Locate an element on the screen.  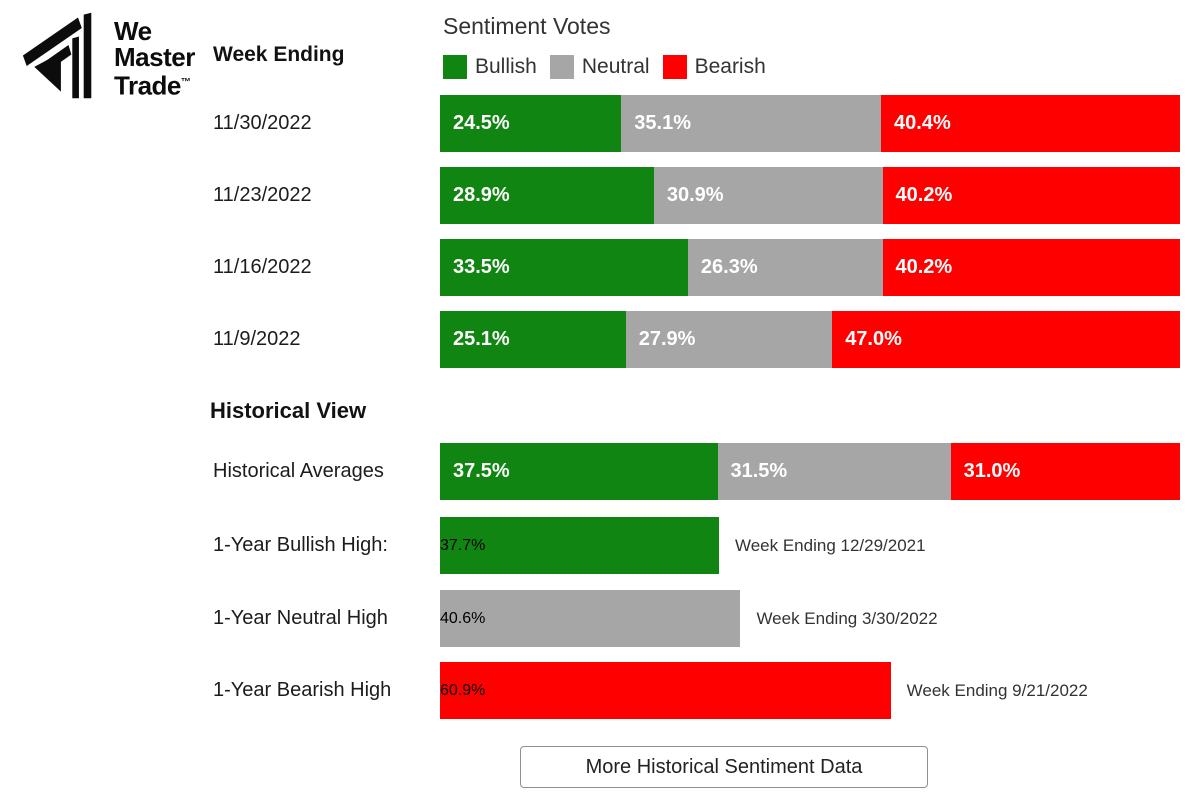
week-row-bar: 24.5% 35.1% 40.4% is located at coordinates (810, 123).